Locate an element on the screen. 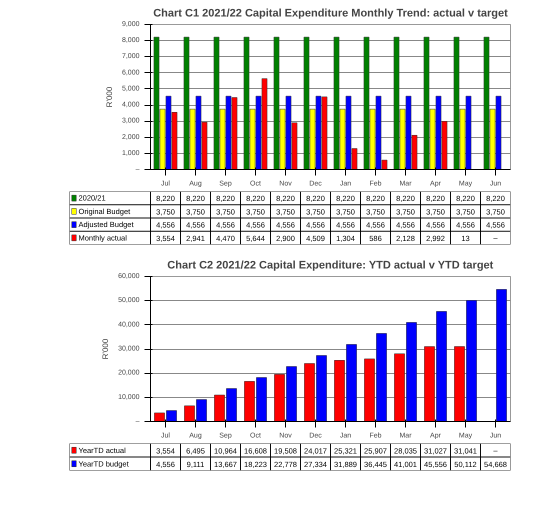 This screenshot has height=520, width=535. chart-title: Chart C1 2021/22 Capital Expenditure Monthly Trend: actual v target is located at coordinates (330, 14).